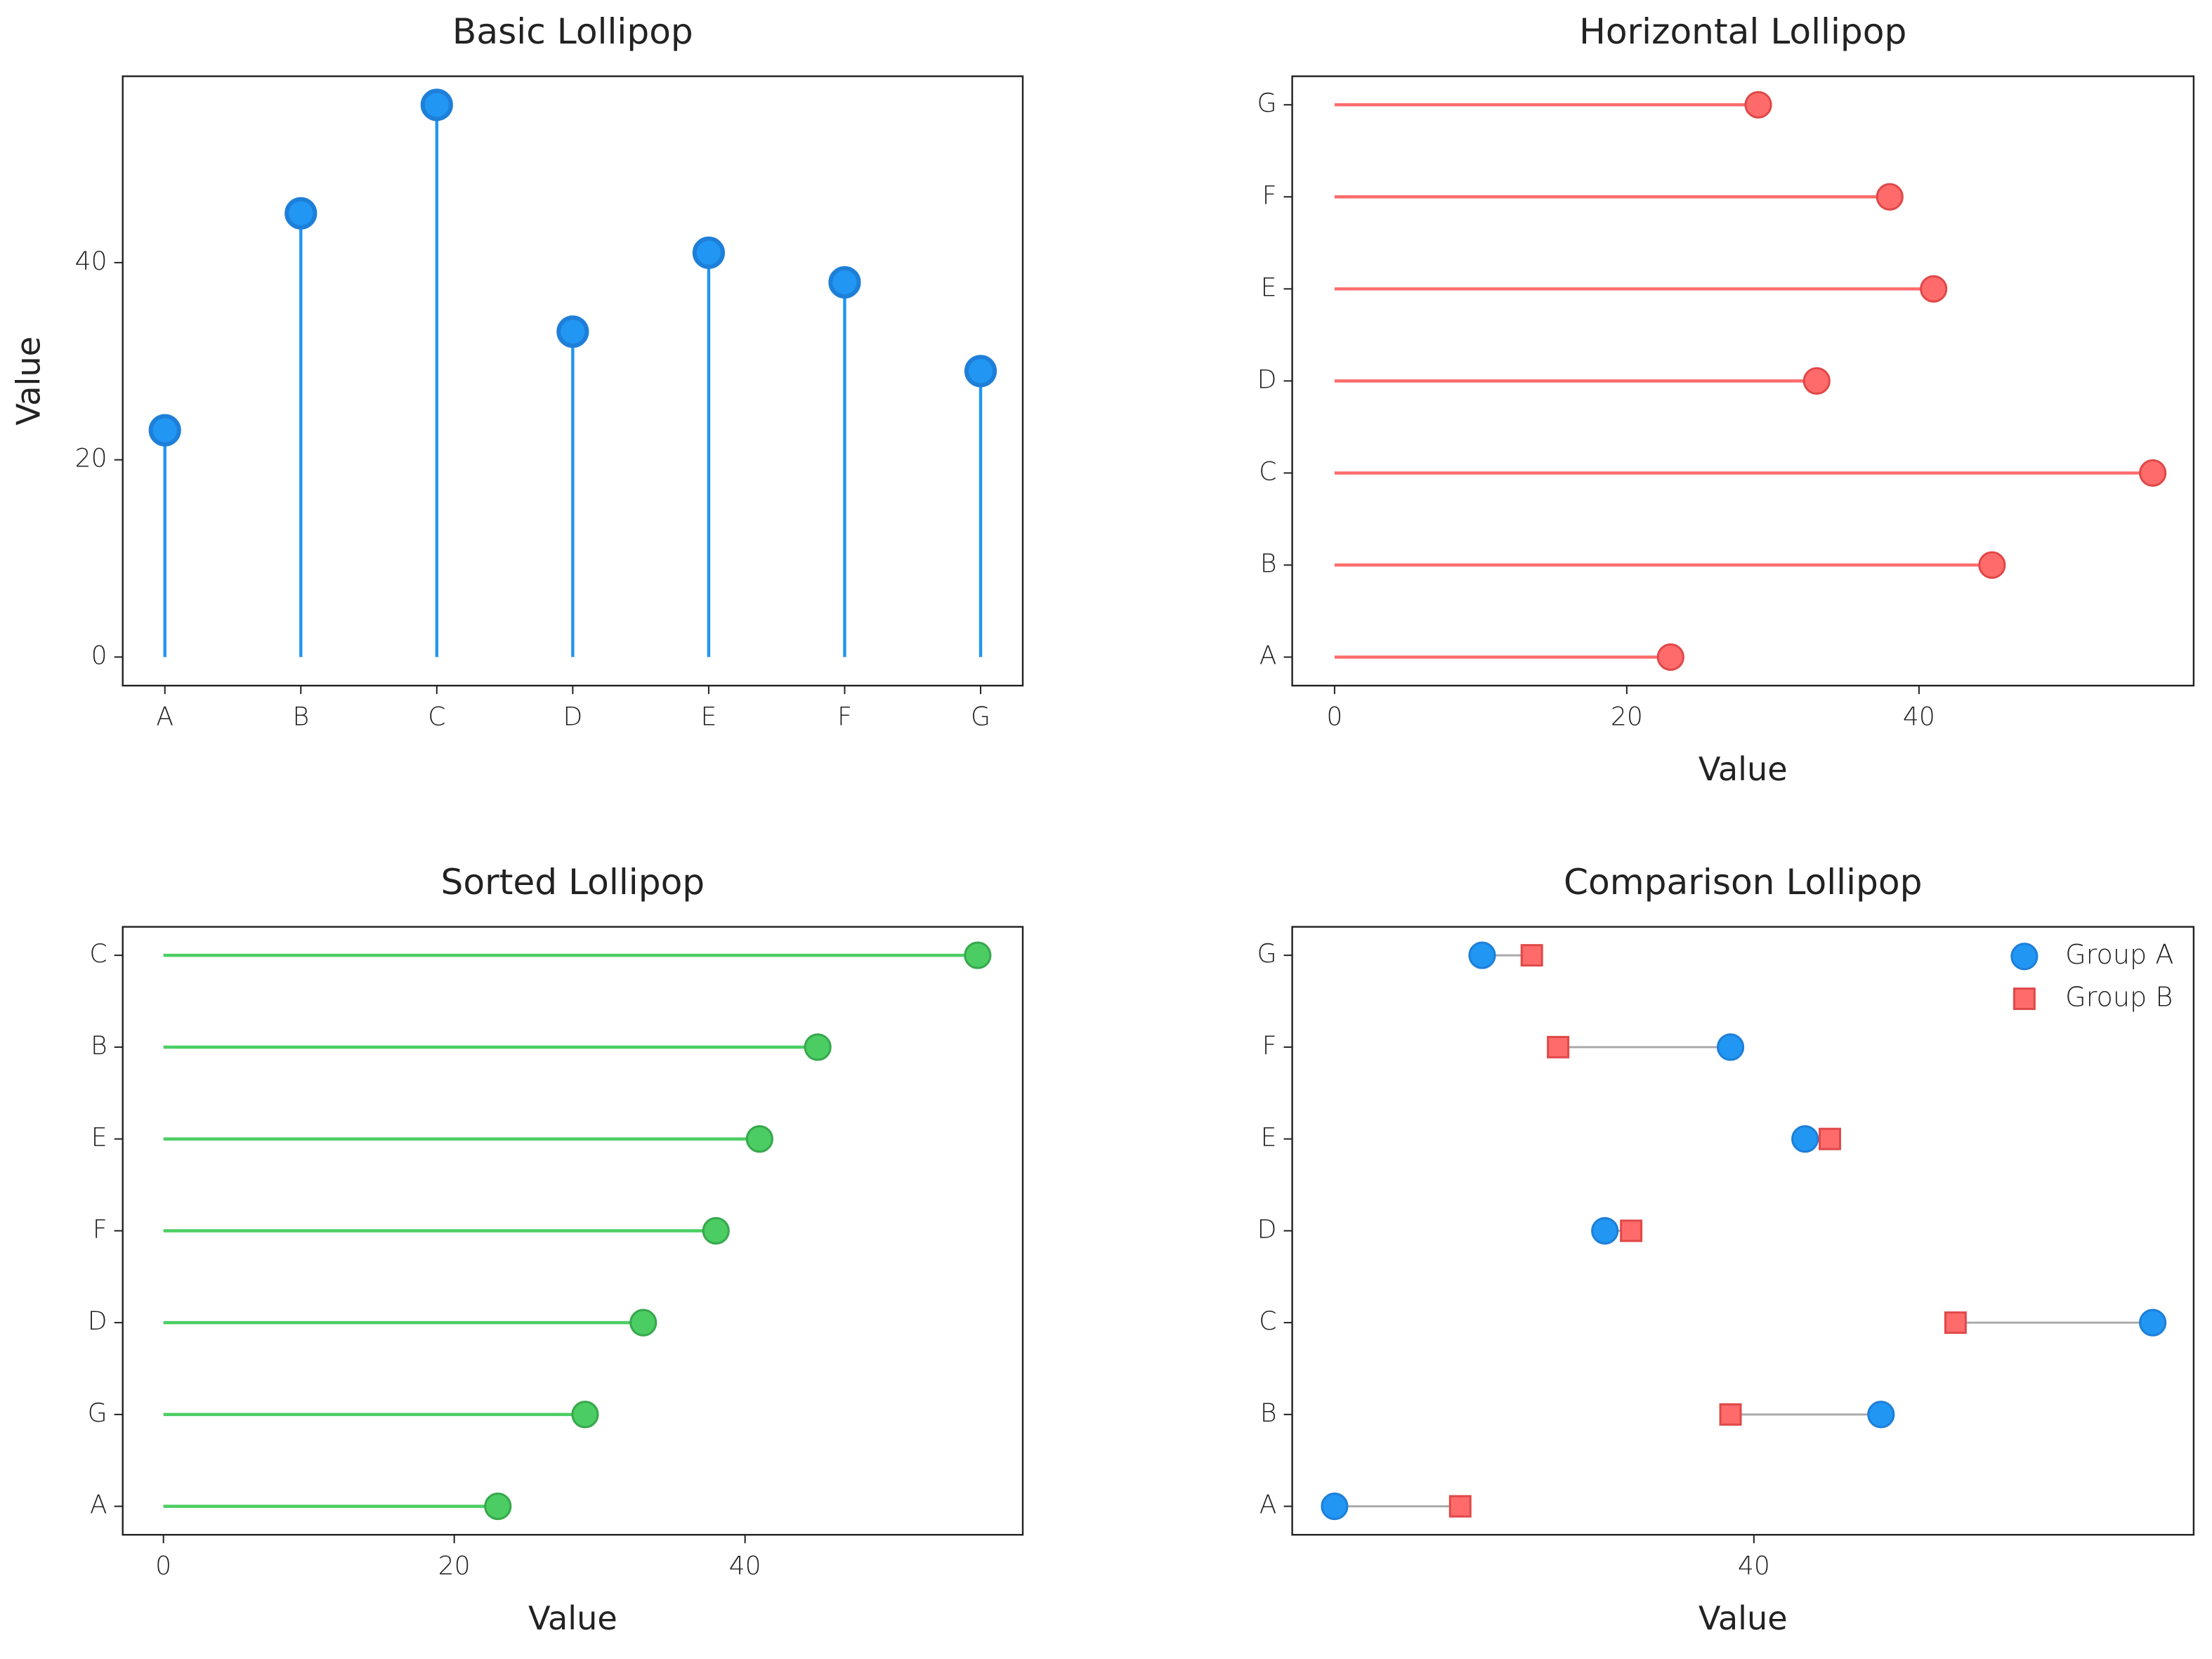  What do you see at coordinates (29, 381) in the screenshot?
I see `y-axis-label: Value` at bounding box center [29, 381].